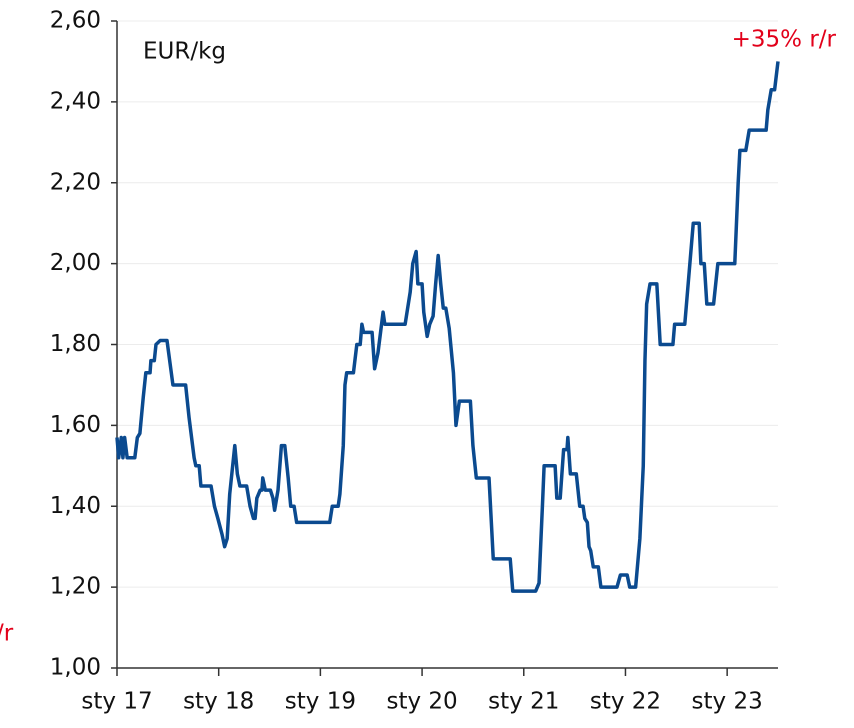 Image resolution: width=854 pixels, height=728 pixels. I want to click on y-tick-label: 2,60, so click(75, 21).